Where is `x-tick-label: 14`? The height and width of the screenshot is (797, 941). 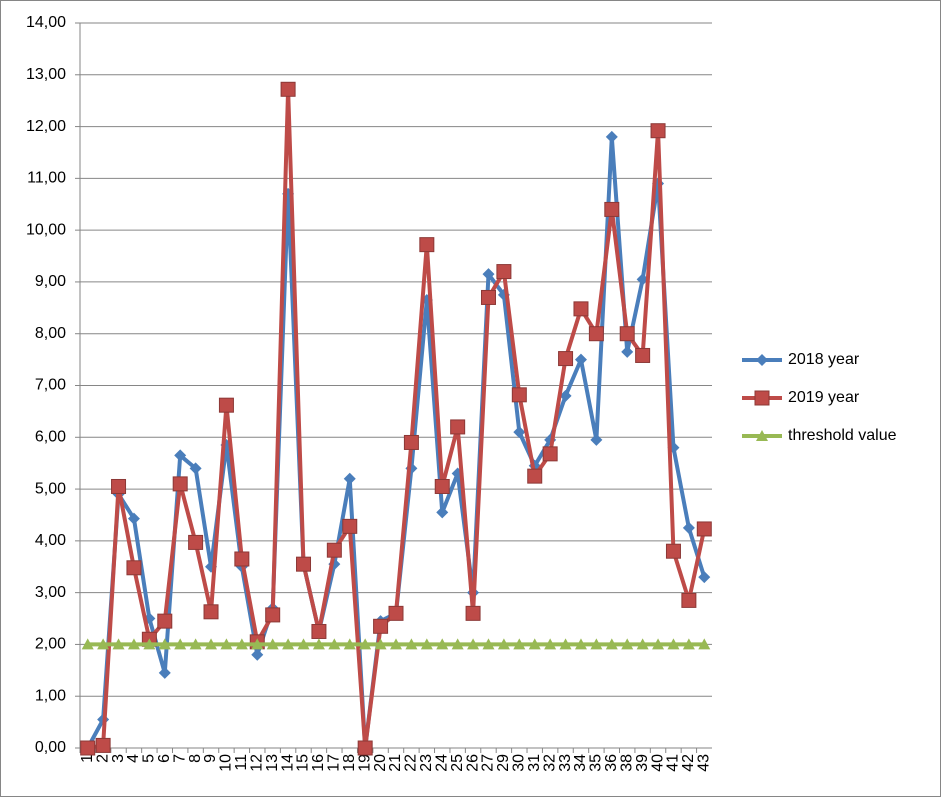
x-tick-label: 14 is located at coordinates (287, 763).